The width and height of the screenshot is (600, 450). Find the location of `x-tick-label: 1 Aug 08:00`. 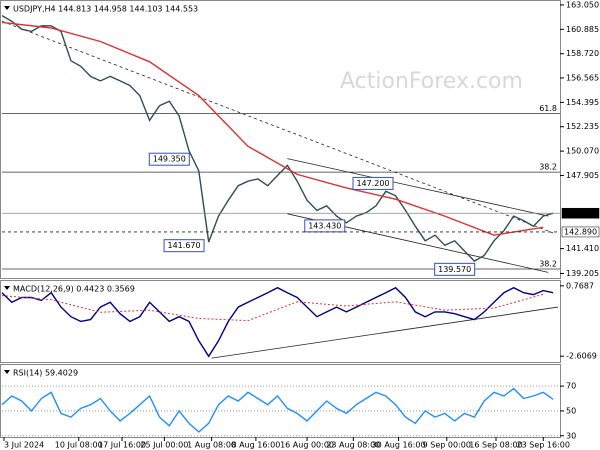

x-tick-label: 1 Aug 08:00 is located at coordinates (211, 445).